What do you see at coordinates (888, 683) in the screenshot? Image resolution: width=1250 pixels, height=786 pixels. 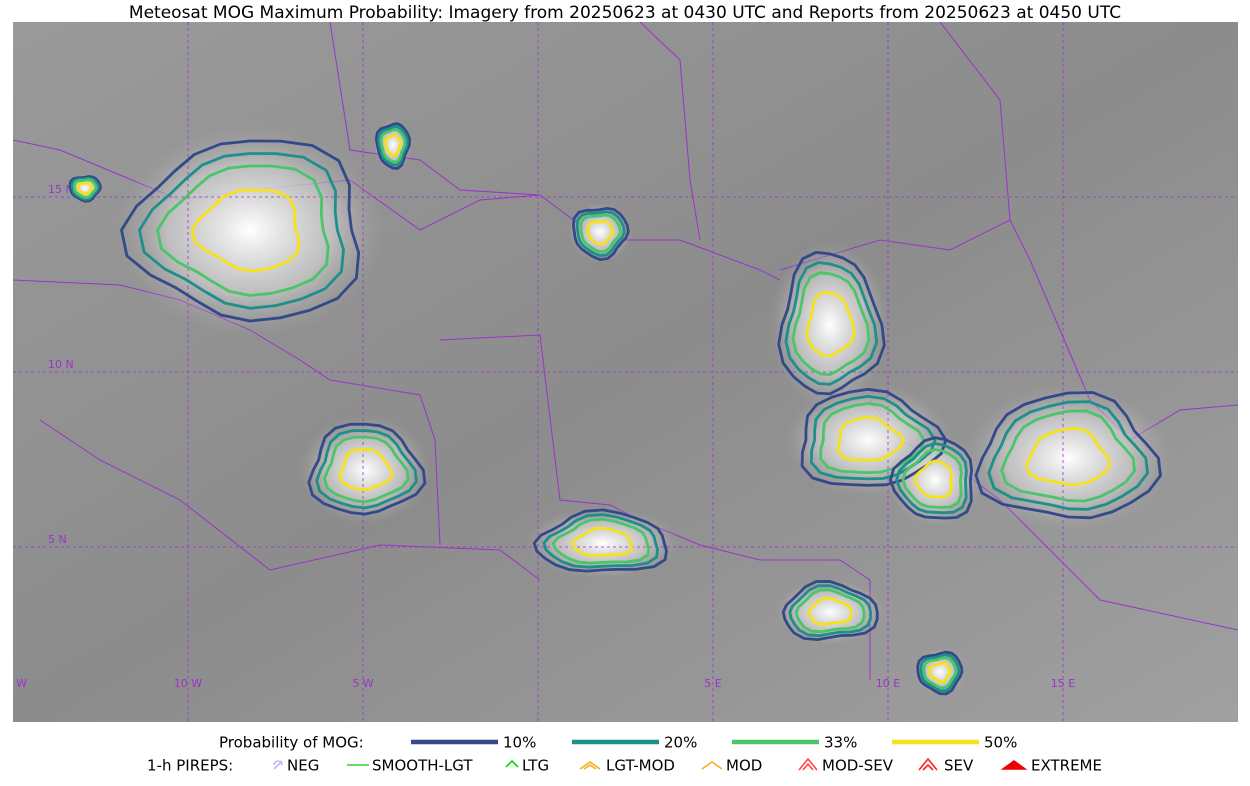 I see `lon-label: 10 E` at bounding box center [888, 683].